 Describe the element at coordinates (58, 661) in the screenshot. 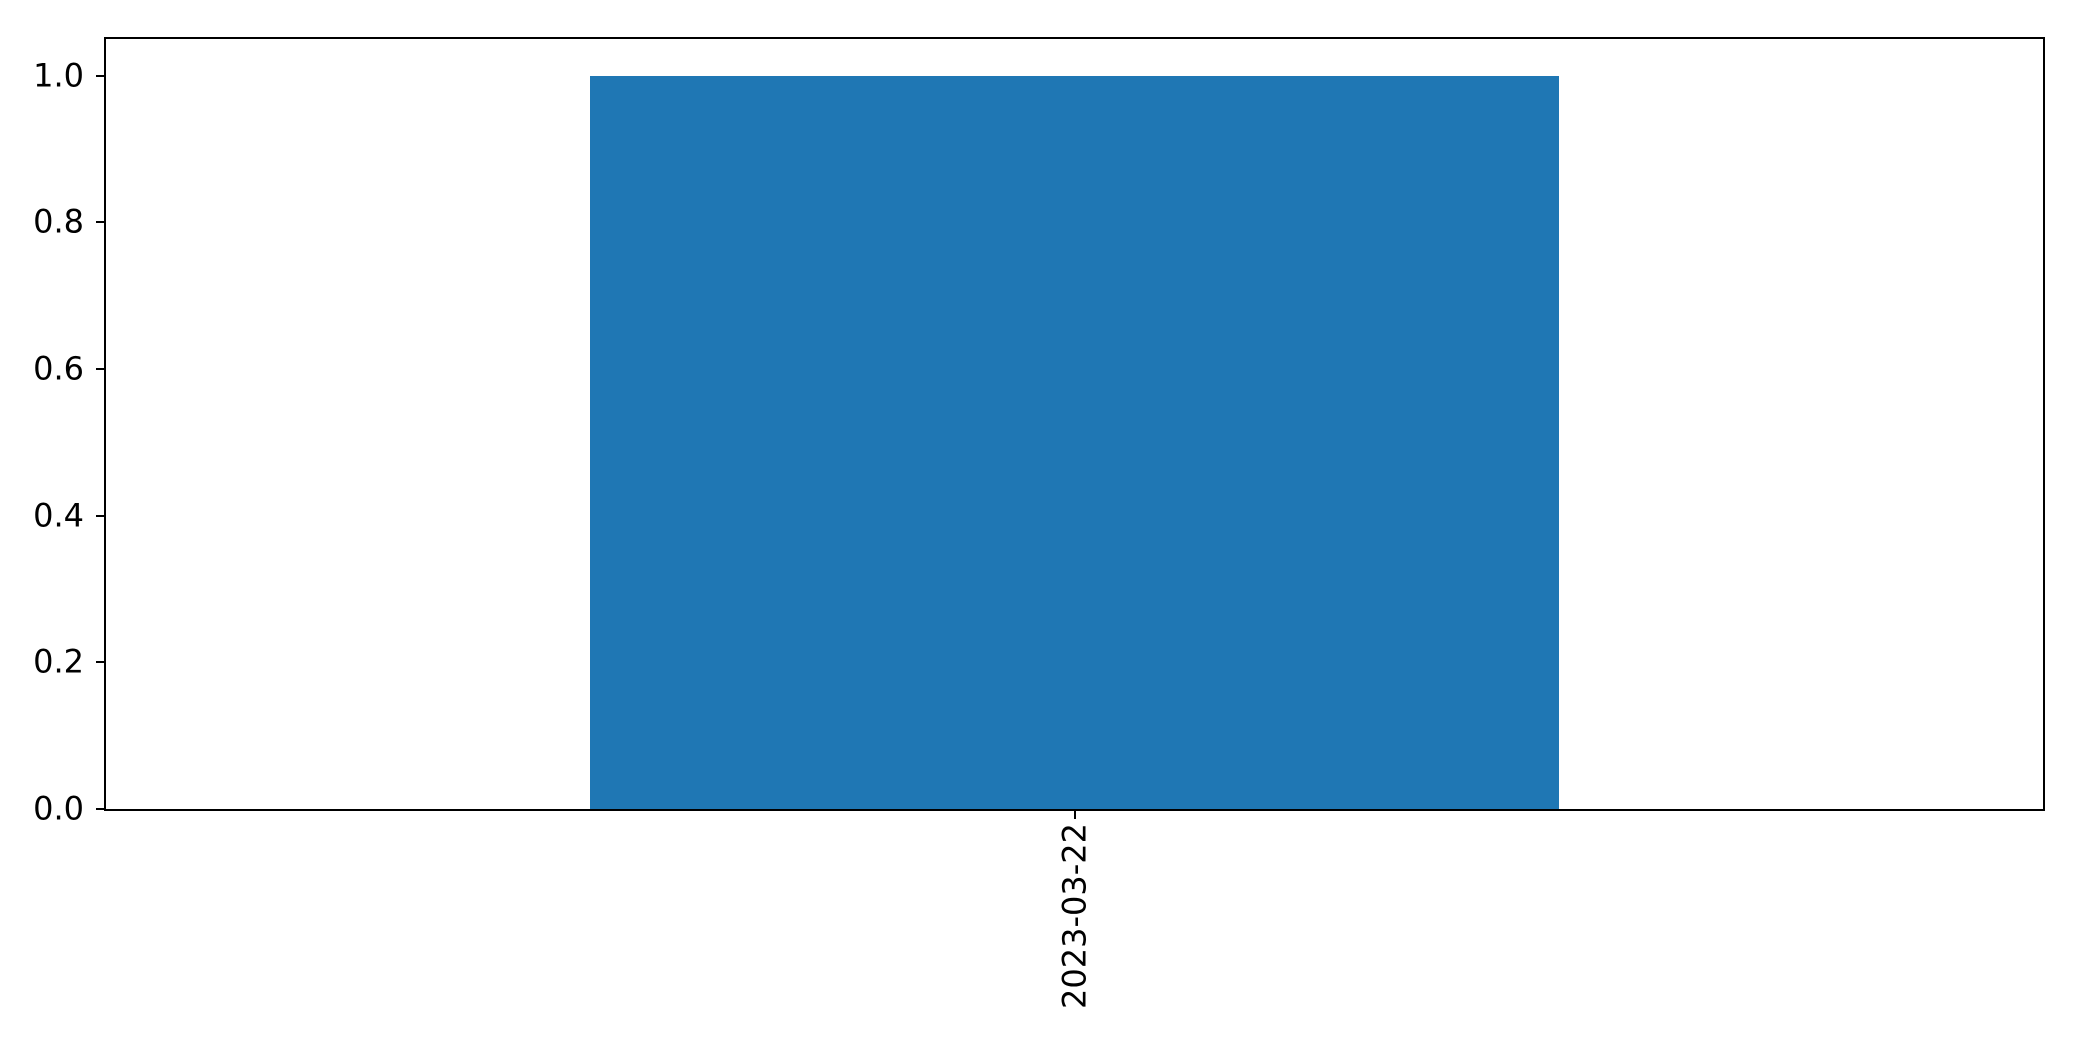

I see `y-tick-label: 0.2` at that location.